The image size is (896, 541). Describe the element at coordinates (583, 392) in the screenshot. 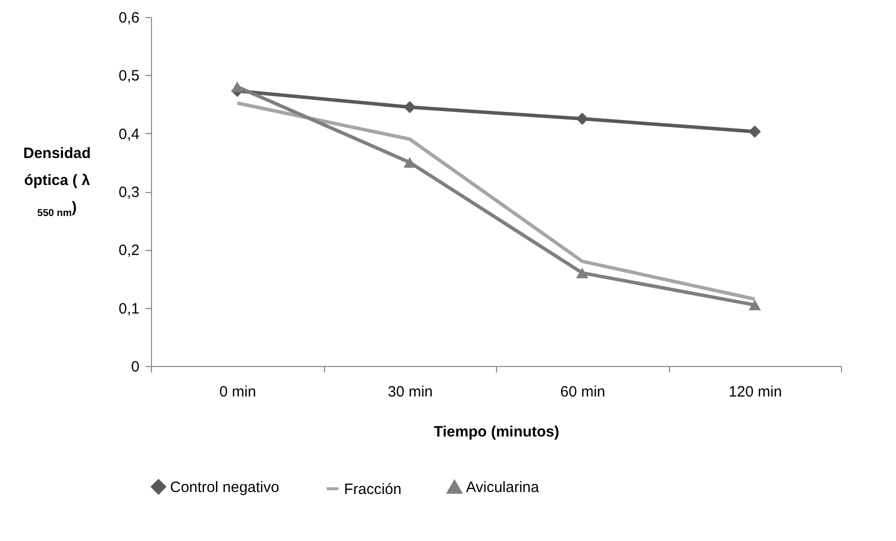

I see `x-tick-label: 60 min` at that location.